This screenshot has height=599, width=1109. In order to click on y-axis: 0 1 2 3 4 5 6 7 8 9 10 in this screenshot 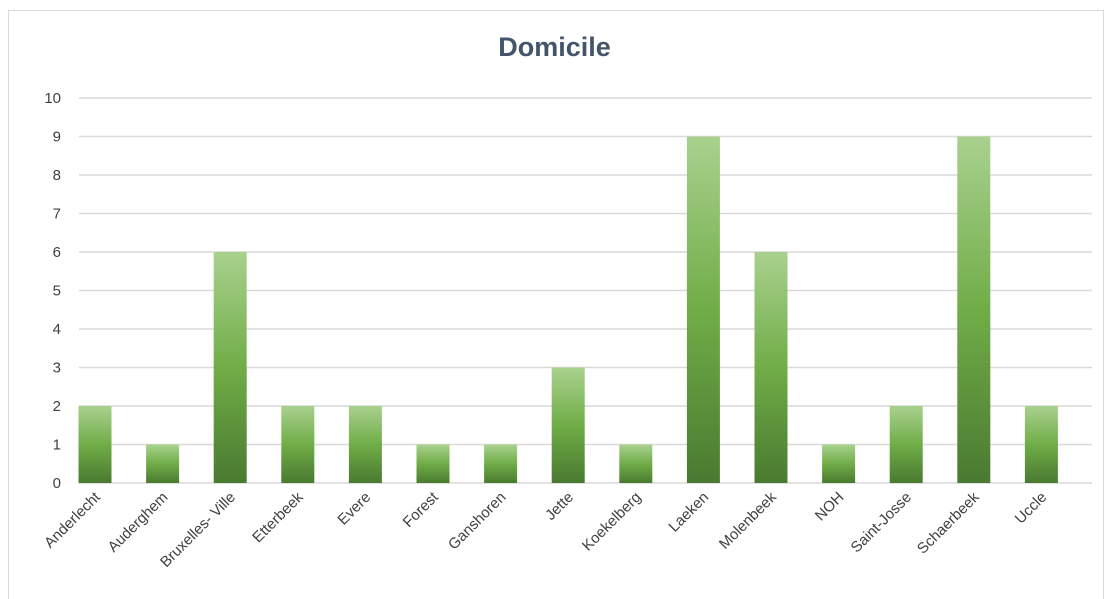, I will do `click(52, 291)`.